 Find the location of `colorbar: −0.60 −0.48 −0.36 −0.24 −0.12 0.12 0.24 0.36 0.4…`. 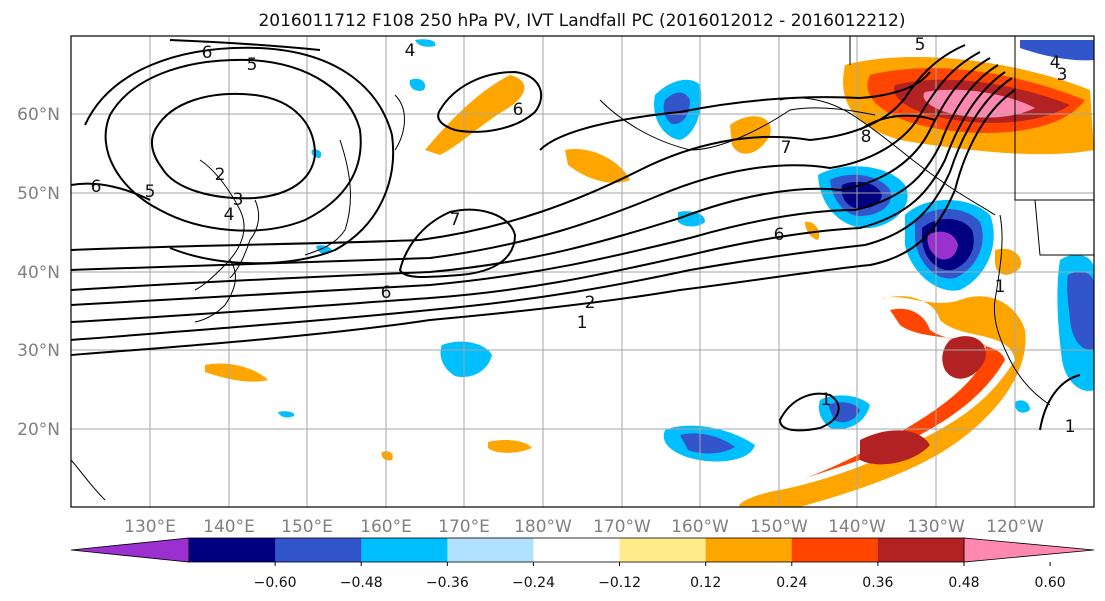

colorbar: −0.60 −0.48 −0.36 −0.24 −0.12 0.12 0.24 0.36 0.4… is located at coordinates (582, 564).